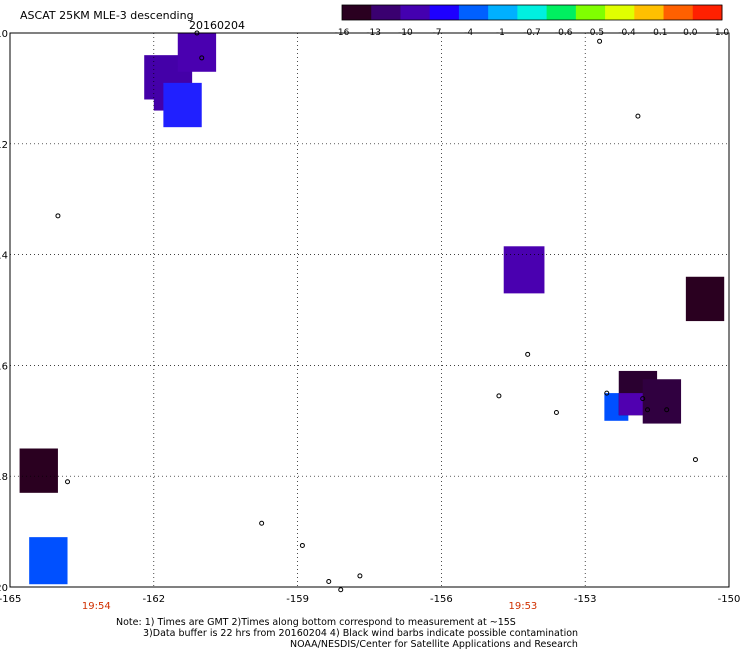  What do you see at coordinates (96, 606) in the screenshot?
I see `time-label: 19:54` at bounding box center [96, 606].